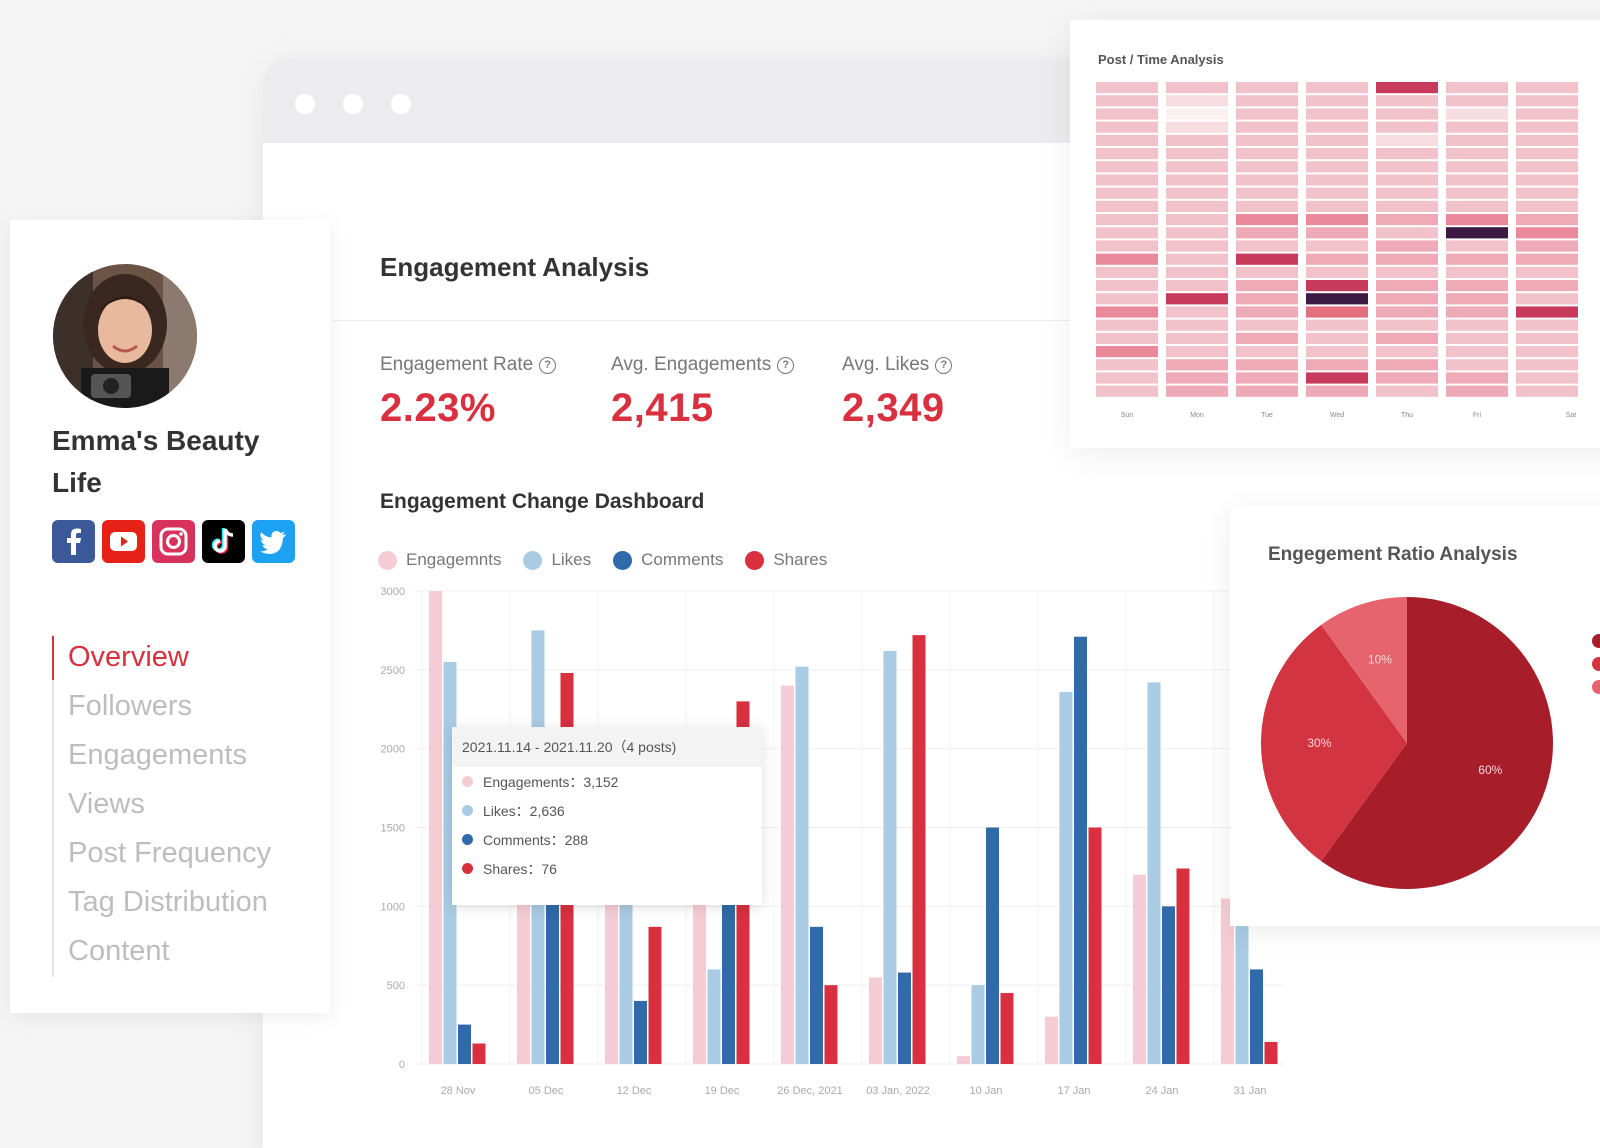  I want to click on nav-item-followers: Followers, so click(130, 706).